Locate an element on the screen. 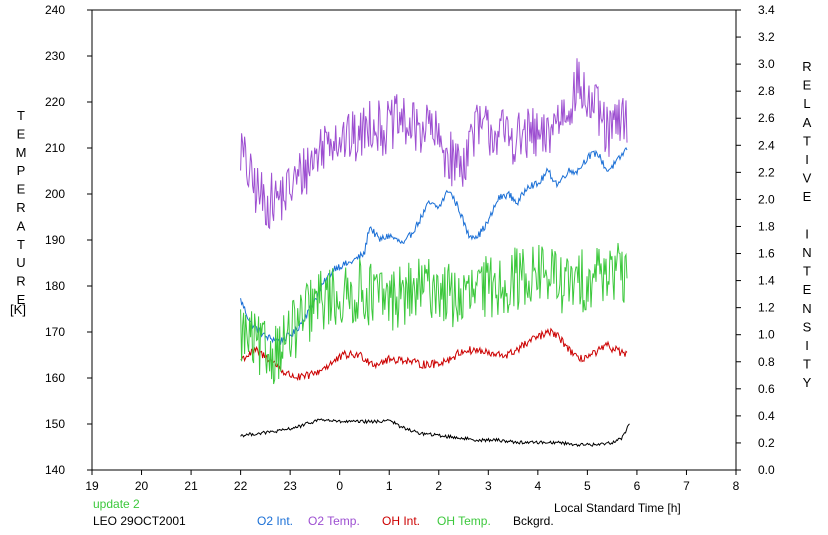  left-axis-ticks: 140 150 160 170 180 190 200 210 220 230 240 is located at coordinates (68, 240).